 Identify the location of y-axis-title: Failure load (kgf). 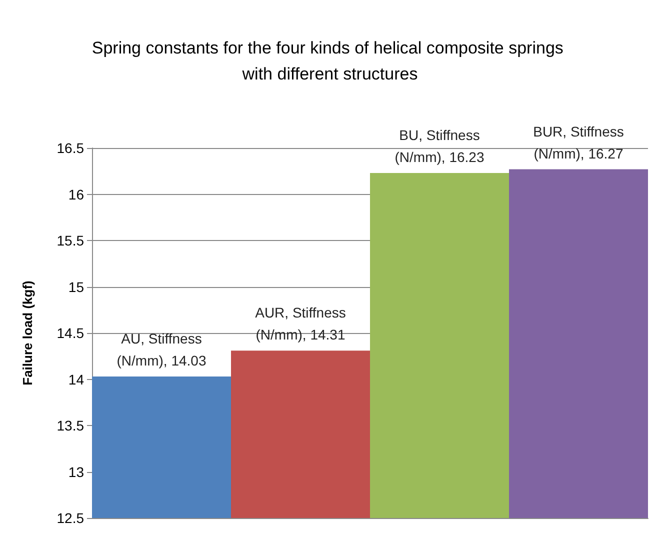
(27, 333).